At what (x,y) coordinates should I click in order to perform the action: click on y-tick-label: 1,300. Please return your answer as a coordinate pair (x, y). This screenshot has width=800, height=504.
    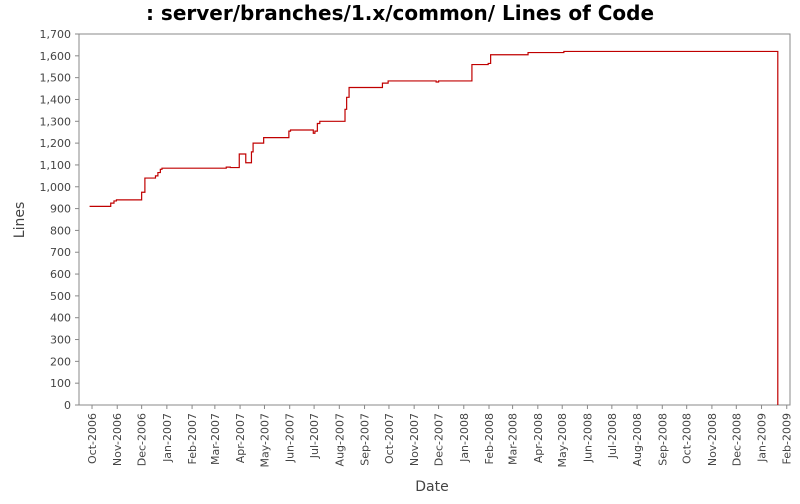
    Looking at the image, I should click on (56, 121).